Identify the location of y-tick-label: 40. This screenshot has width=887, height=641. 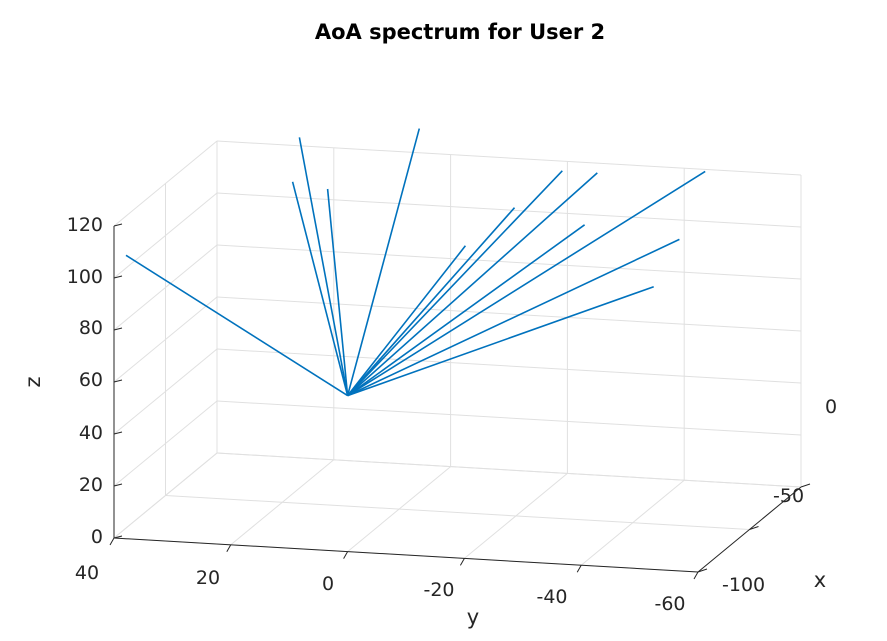
(87, 573).